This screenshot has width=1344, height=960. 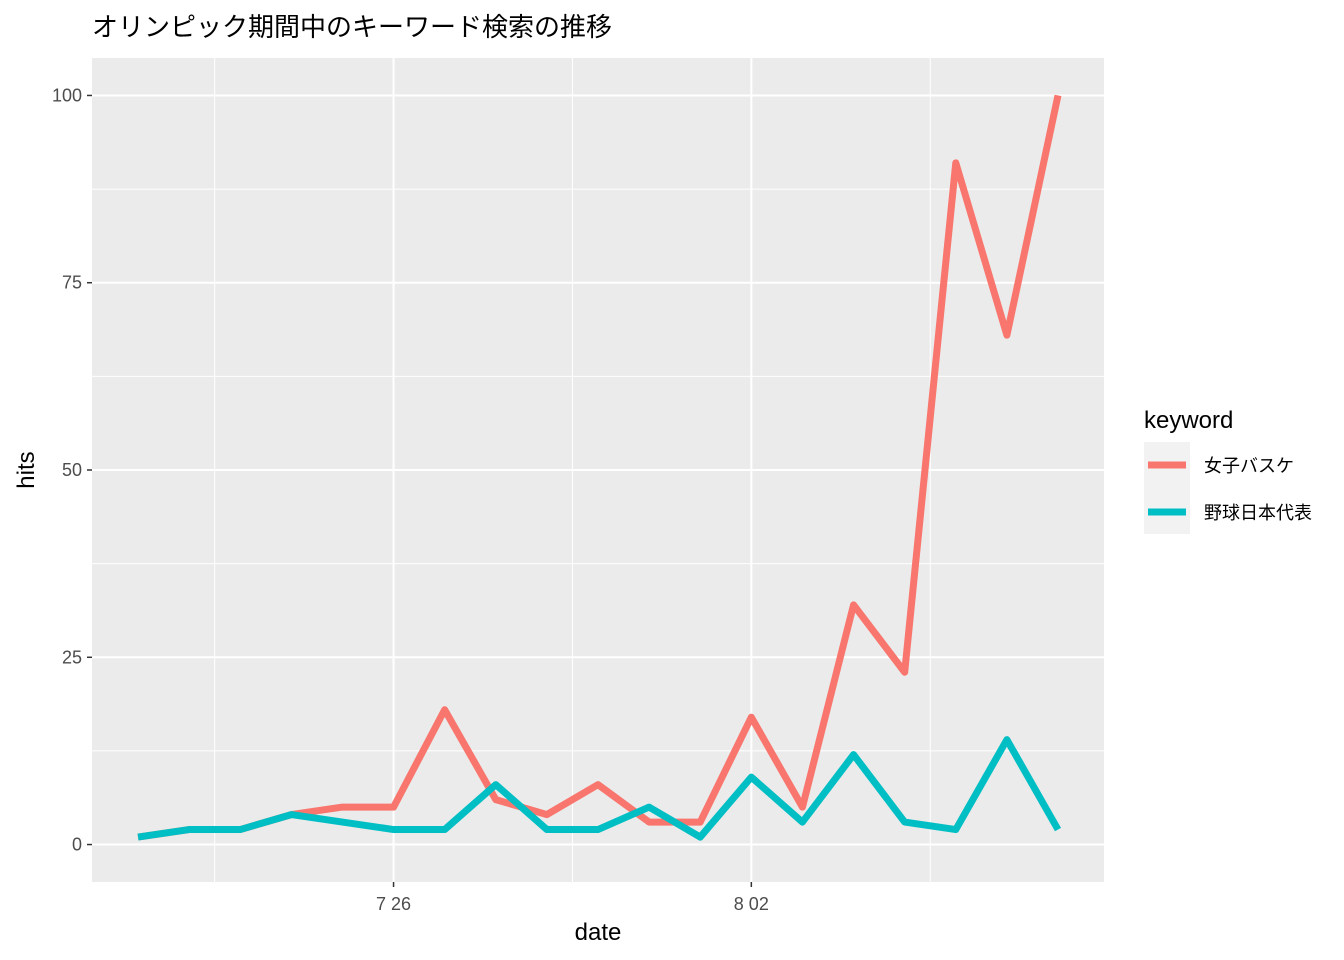 I want to click on legend-key-background, so click(x=1167, y=488).